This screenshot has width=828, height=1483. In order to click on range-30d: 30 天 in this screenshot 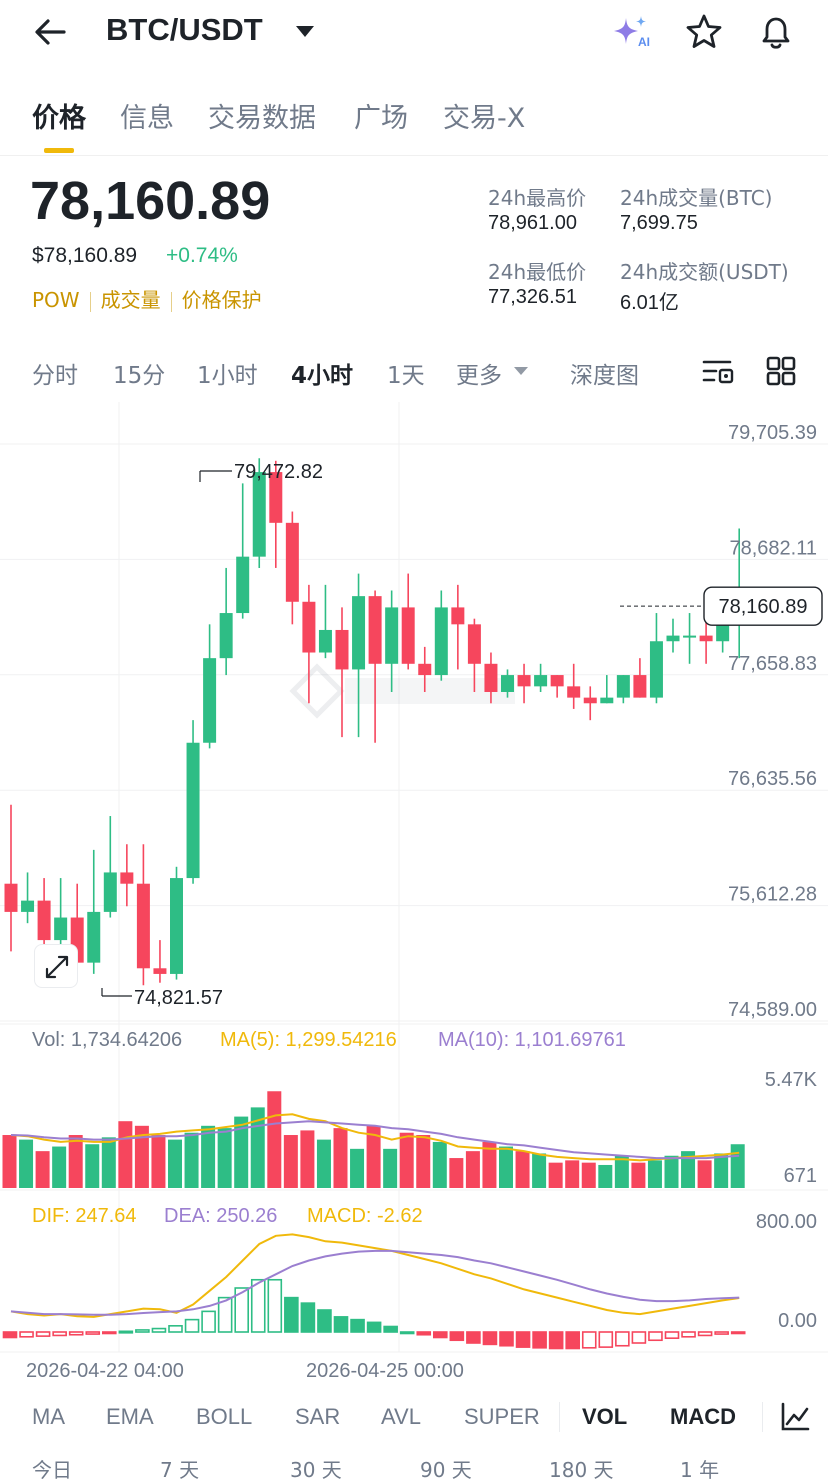, I will do `click(316, 1470)`.